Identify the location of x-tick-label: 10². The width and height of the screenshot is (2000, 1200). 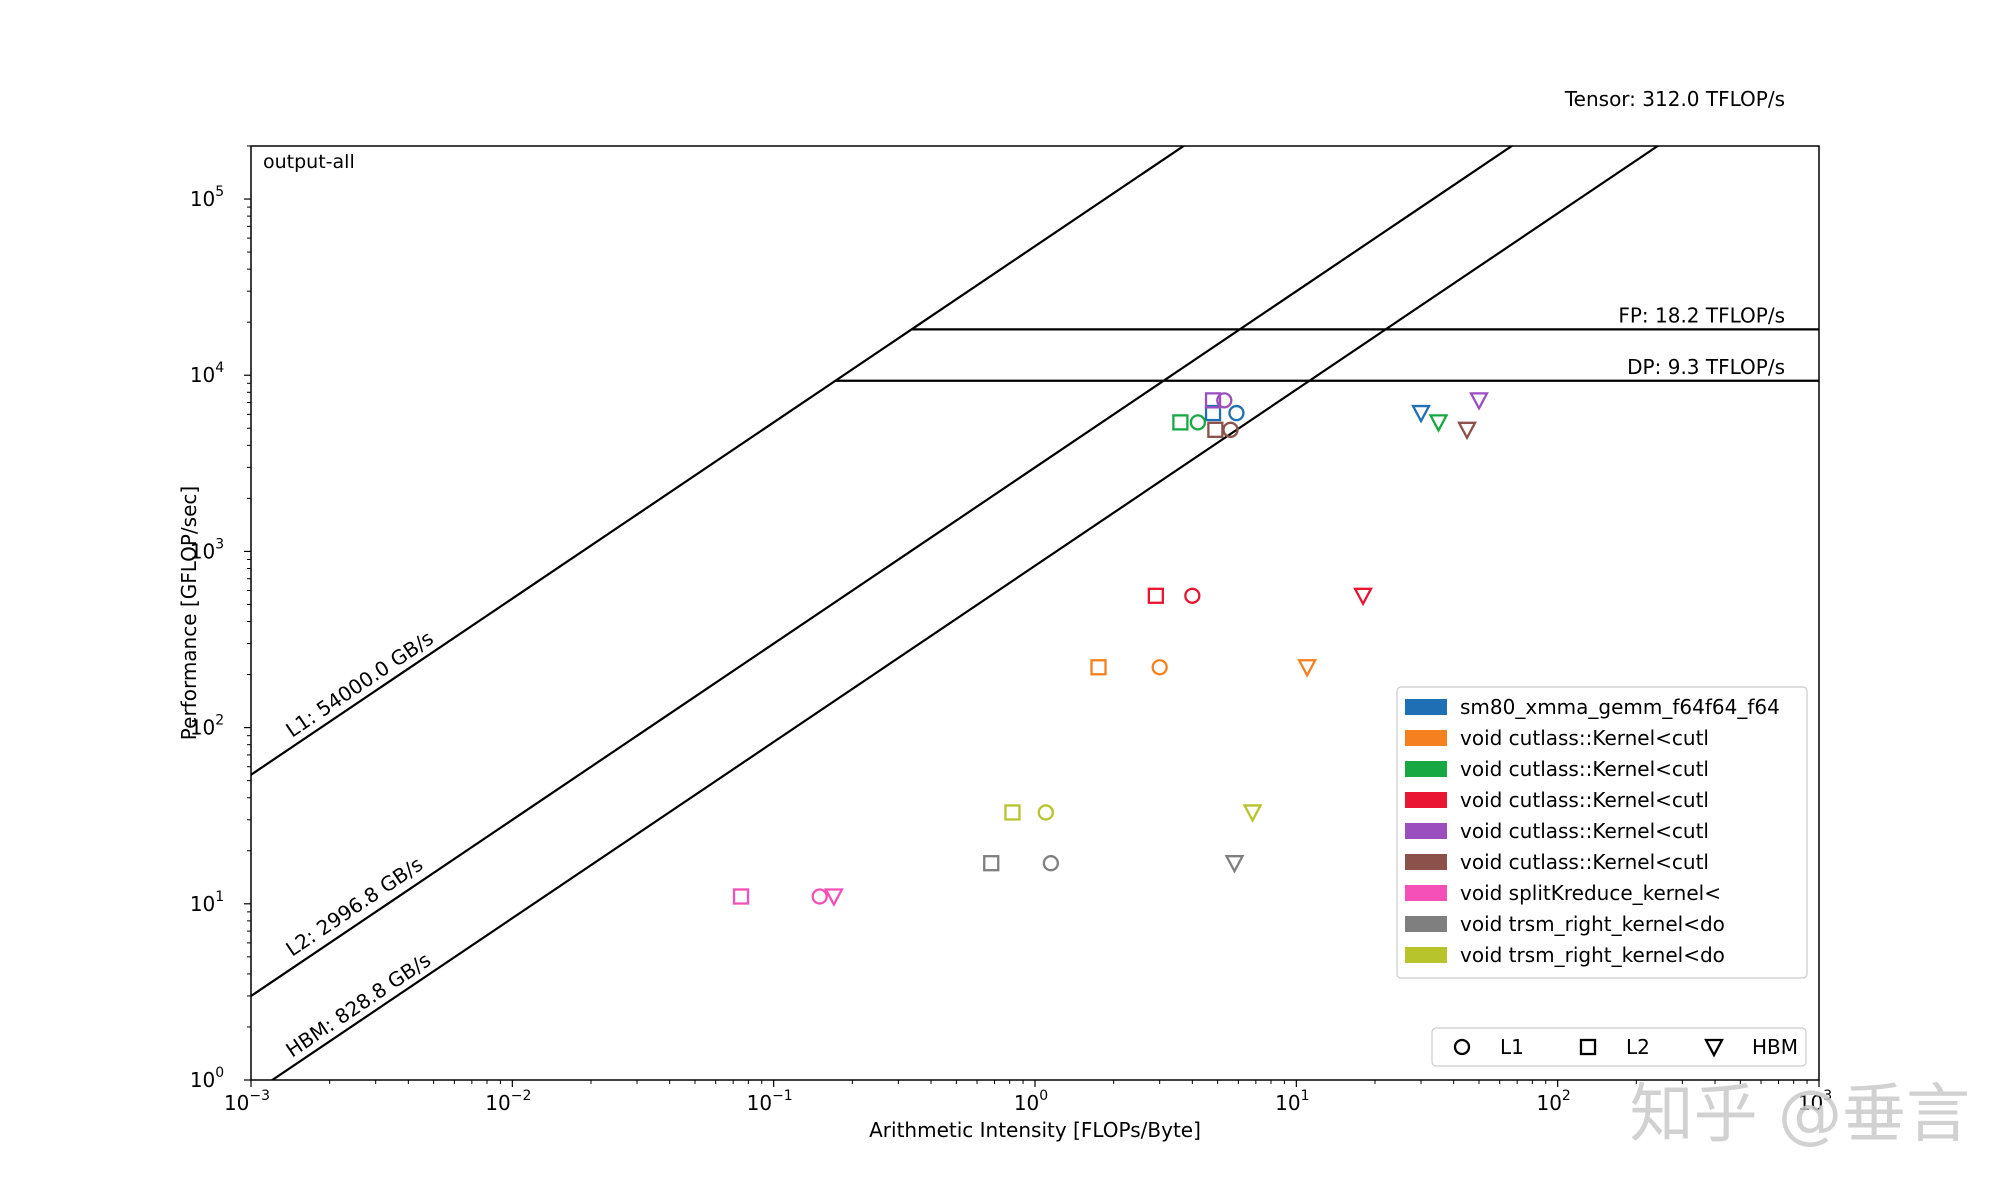
(1553, 1101).